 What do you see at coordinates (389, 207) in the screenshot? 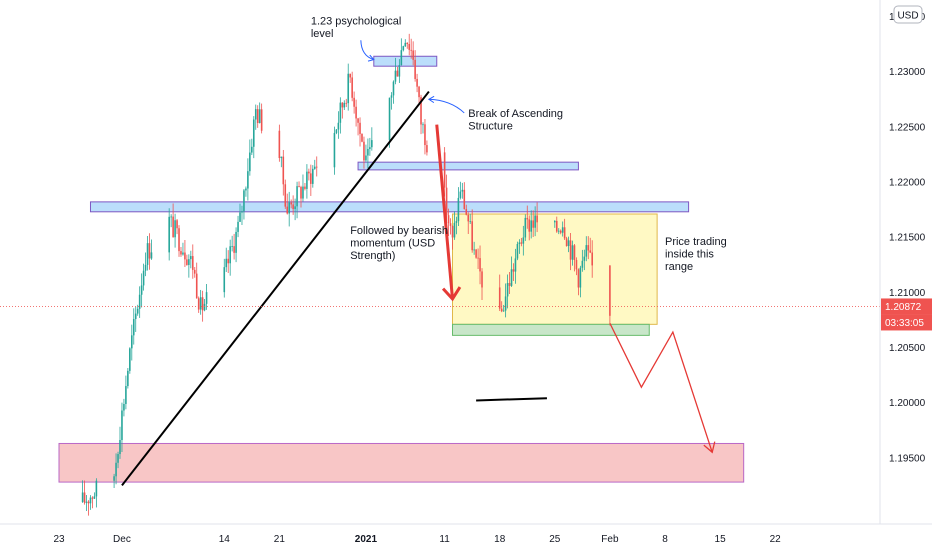
I see `resistance-zone` at bounding box center [389, 207].